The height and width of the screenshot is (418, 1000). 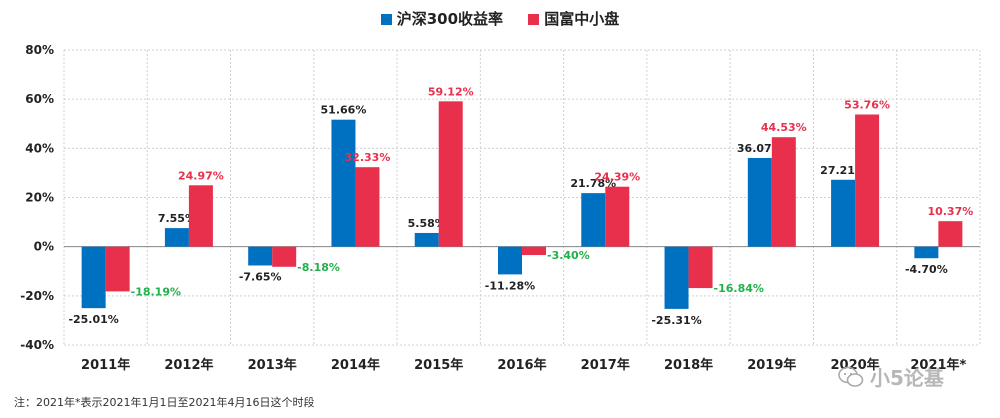 What do you see at coordinates (39, 198) in the screenshot?
I see `y-tick-label: 20%` at bounding box center [39, 198].